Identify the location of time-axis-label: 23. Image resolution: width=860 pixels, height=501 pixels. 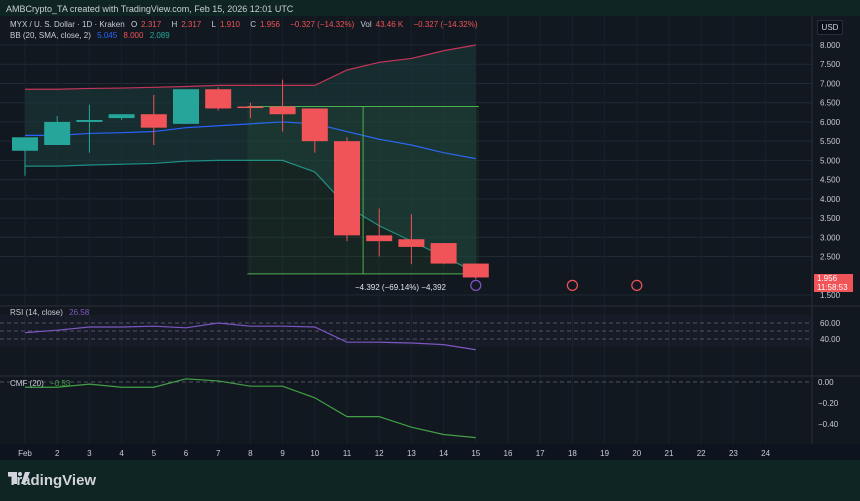
(733, 453).